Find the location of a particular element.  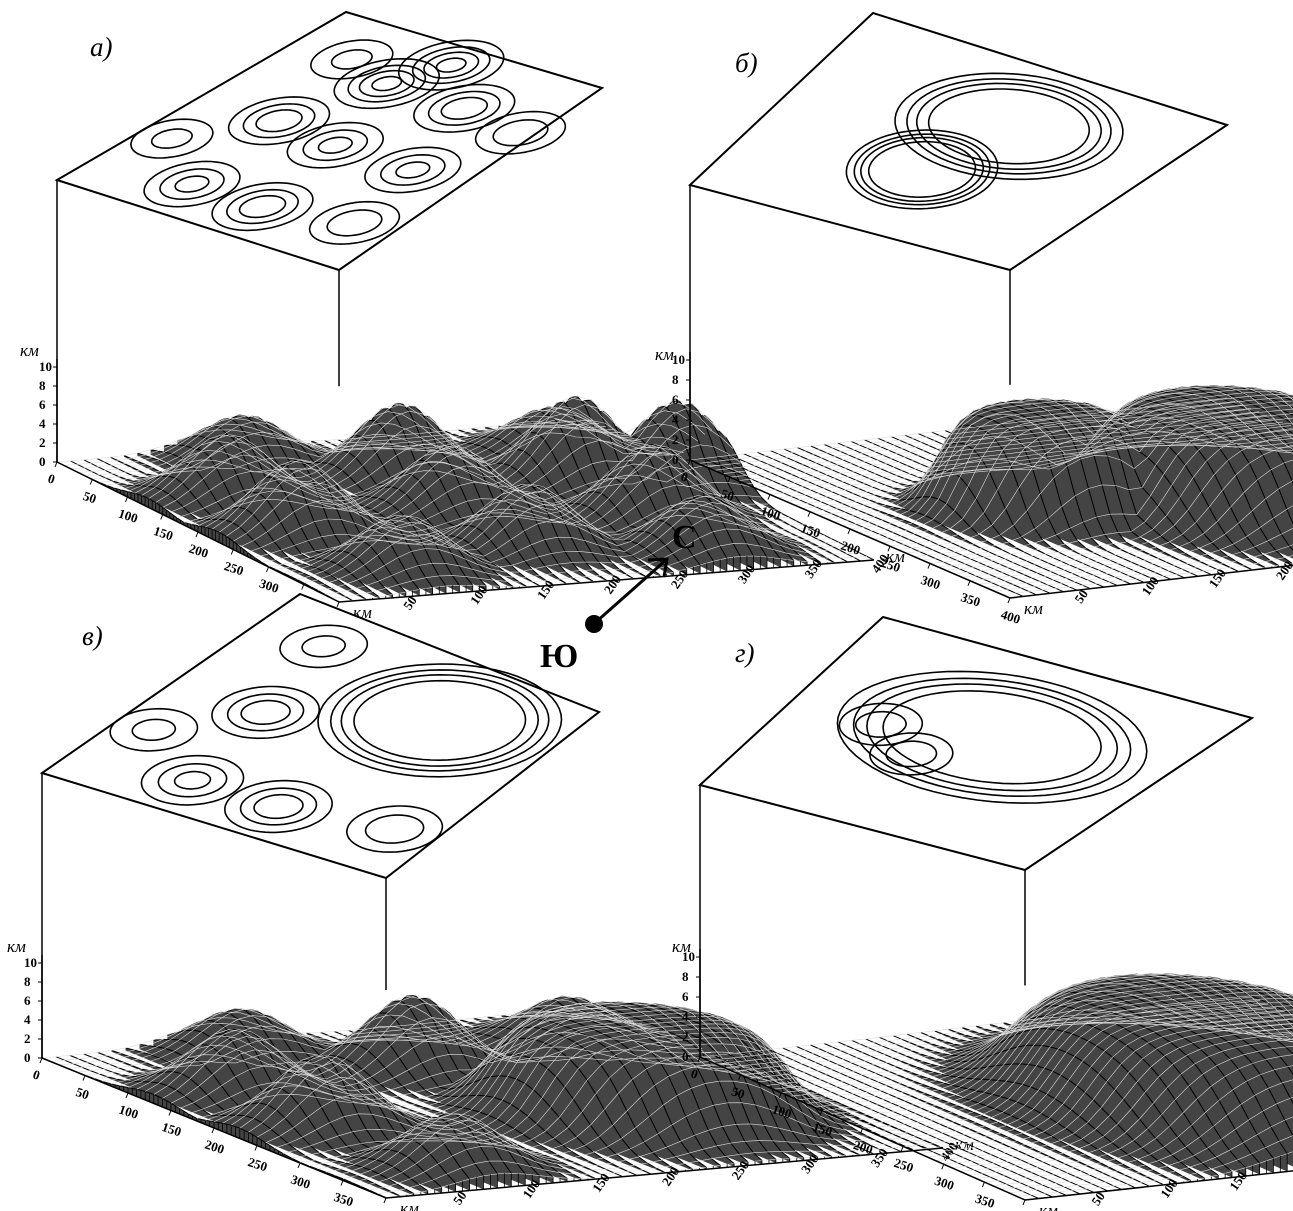

x-tick-label: 300 is located at coordinates (300, 1182).